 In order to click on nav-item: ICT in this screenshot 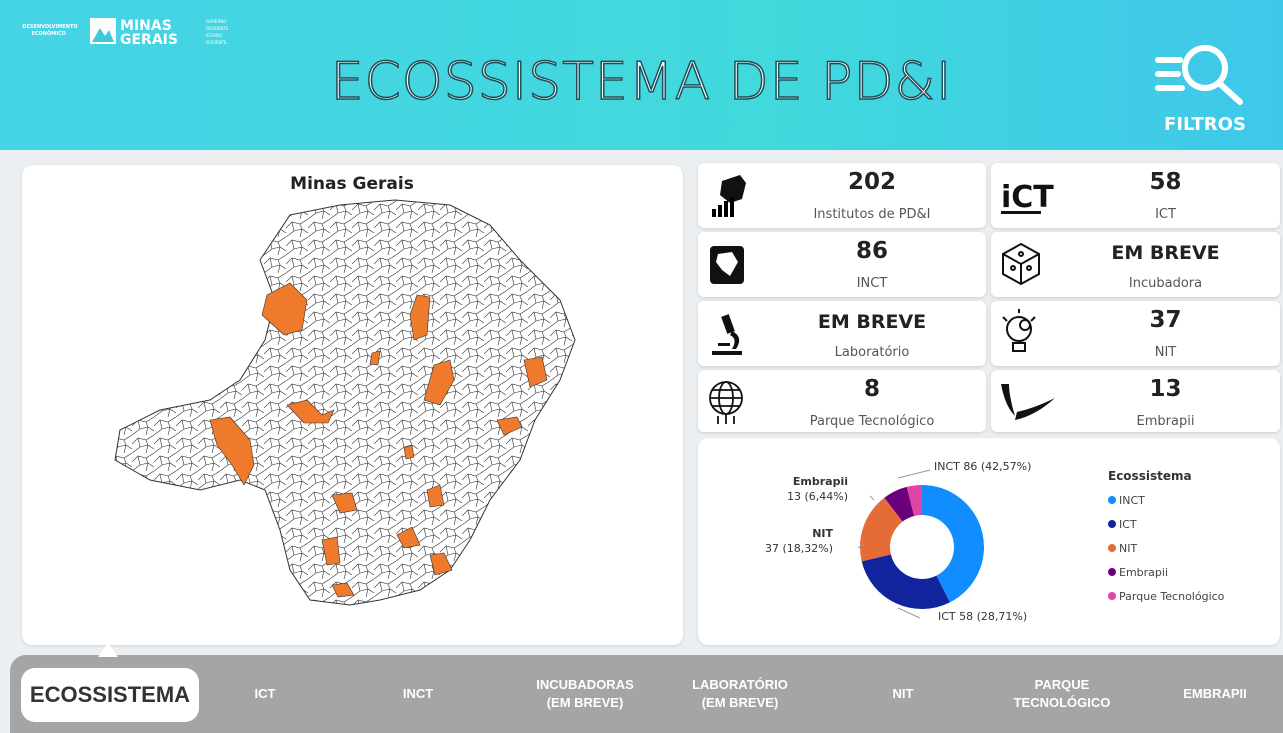, I will do `click(265, 694)`.